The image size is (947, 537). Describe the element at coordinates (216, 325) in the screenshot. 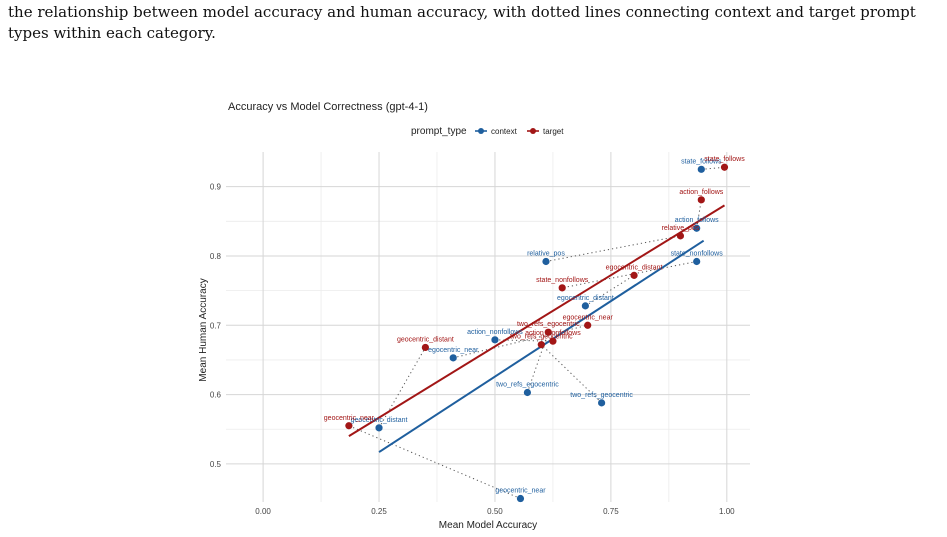

I see `y-tick-label: 0.7` at that location.